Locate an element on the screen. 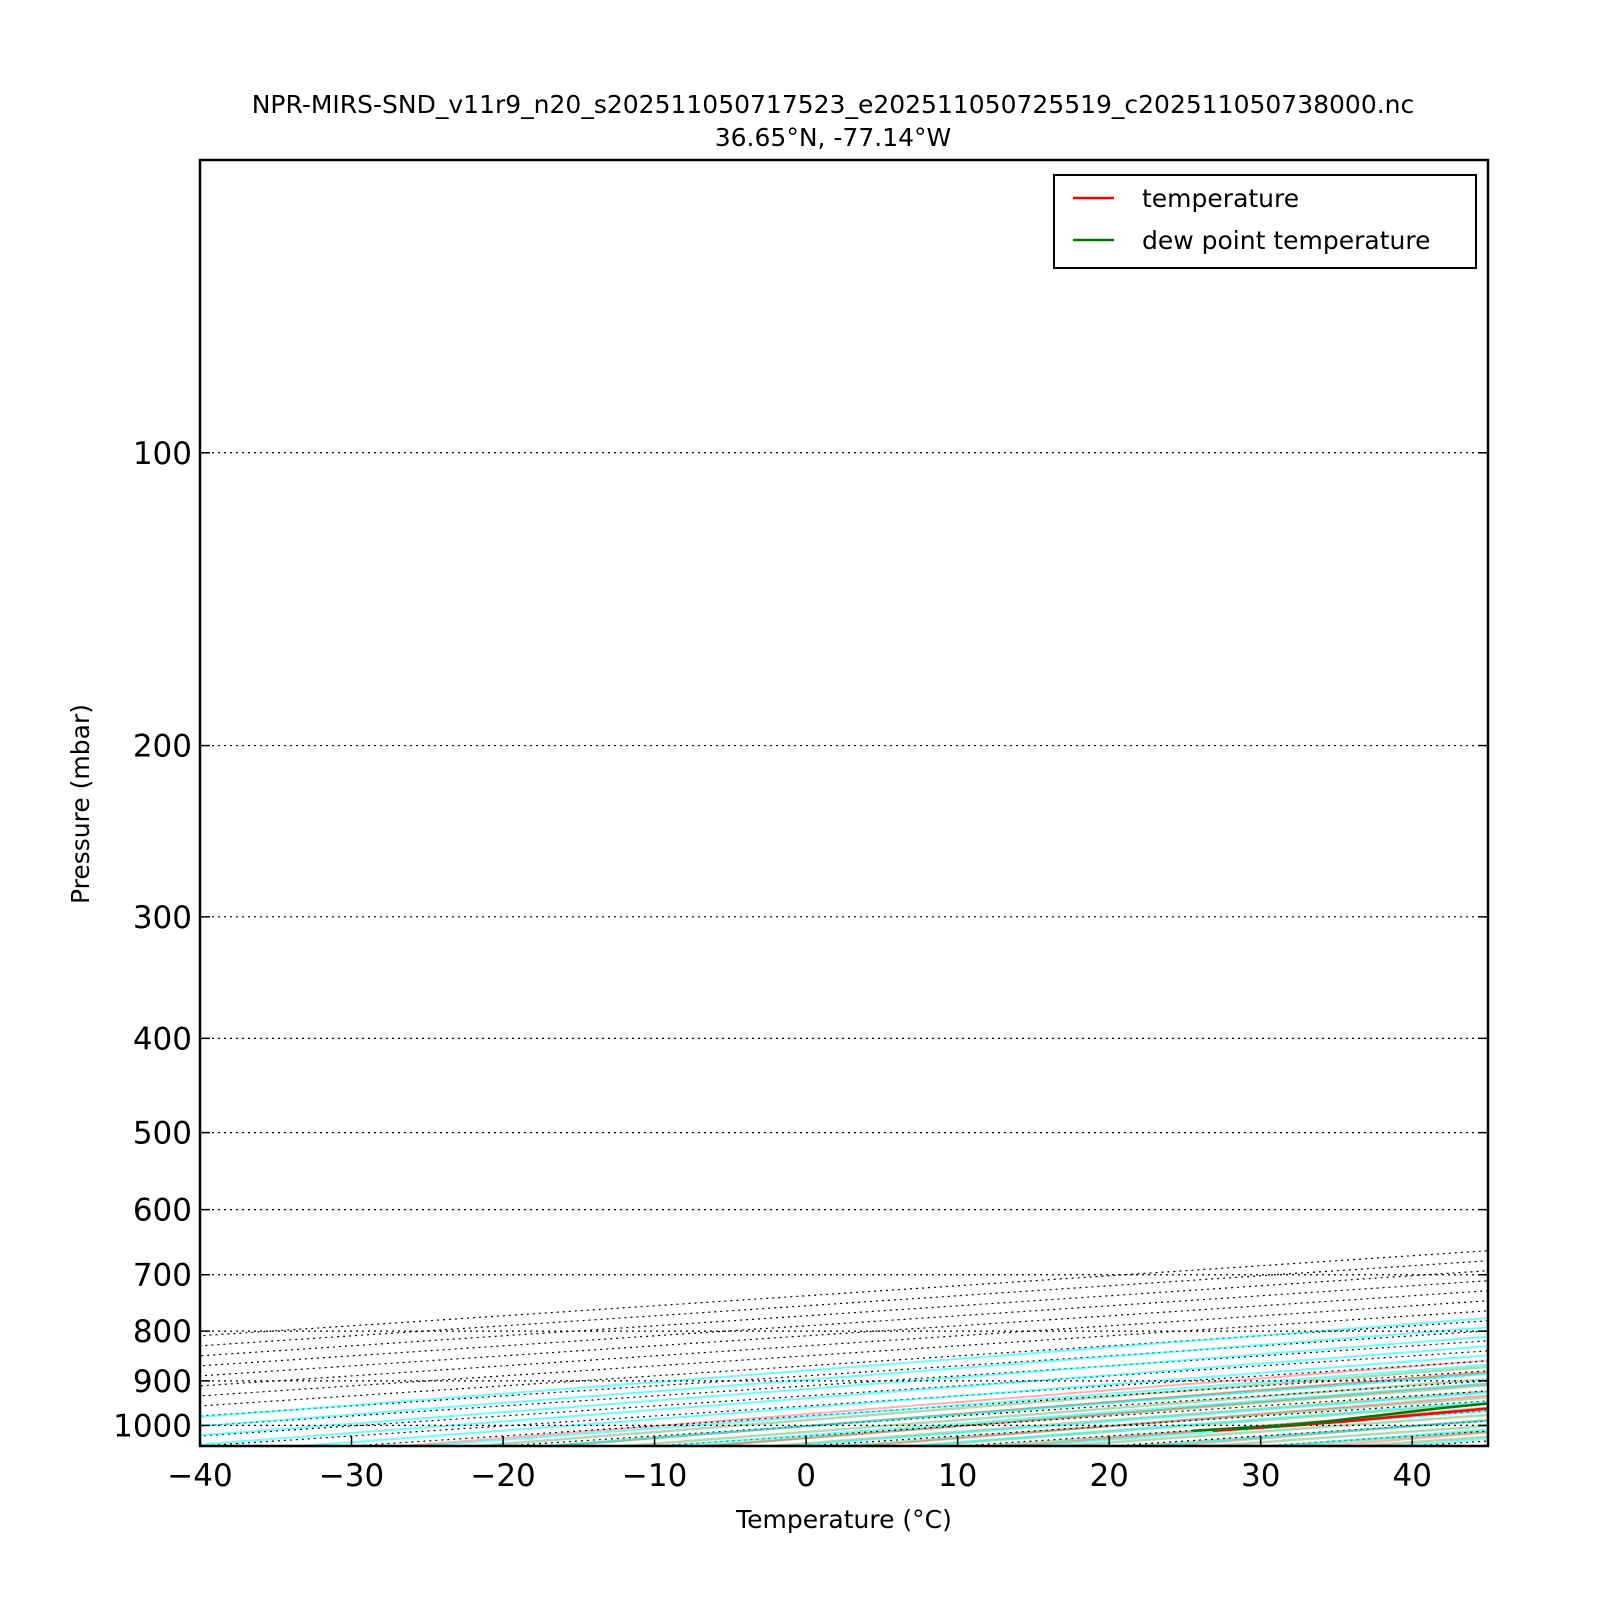 This screenshot has height=1605, width=1600. x-tick-label: 10 is located at coordinates (957, 1476).